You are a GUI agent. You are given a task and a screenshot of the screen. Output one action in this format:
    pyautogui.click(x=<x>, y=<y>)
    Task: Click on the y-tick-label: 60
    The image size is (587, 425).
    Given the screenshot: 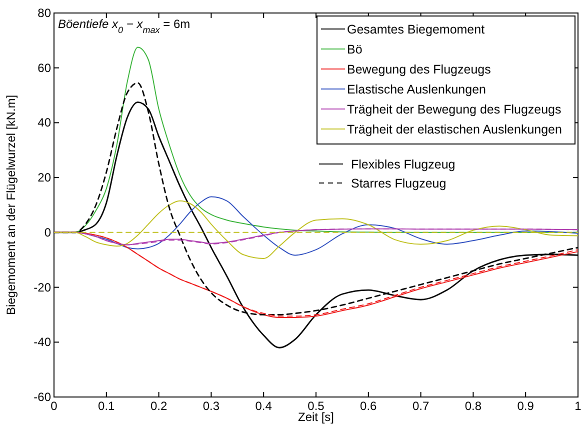 What is the action you would take?
    pyautogui.click(x=45, y=67)
    